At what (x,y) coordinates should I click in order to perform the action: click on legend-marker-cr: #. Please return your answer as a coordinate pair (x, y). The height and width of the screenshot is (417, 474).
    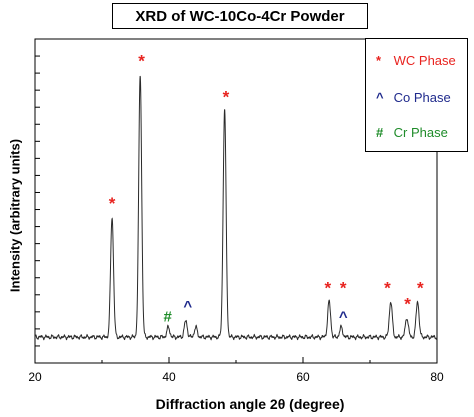
    Looking at the image, I should click on (380, 132).